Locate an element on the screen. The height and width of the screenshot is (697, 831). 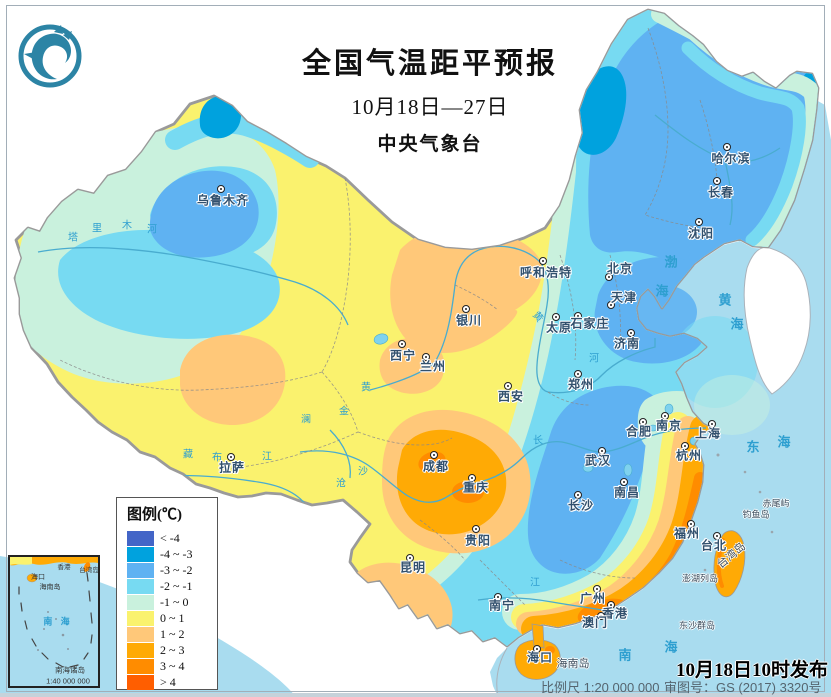
inset-label: 海南岛 is located at coordinates (50, 587).